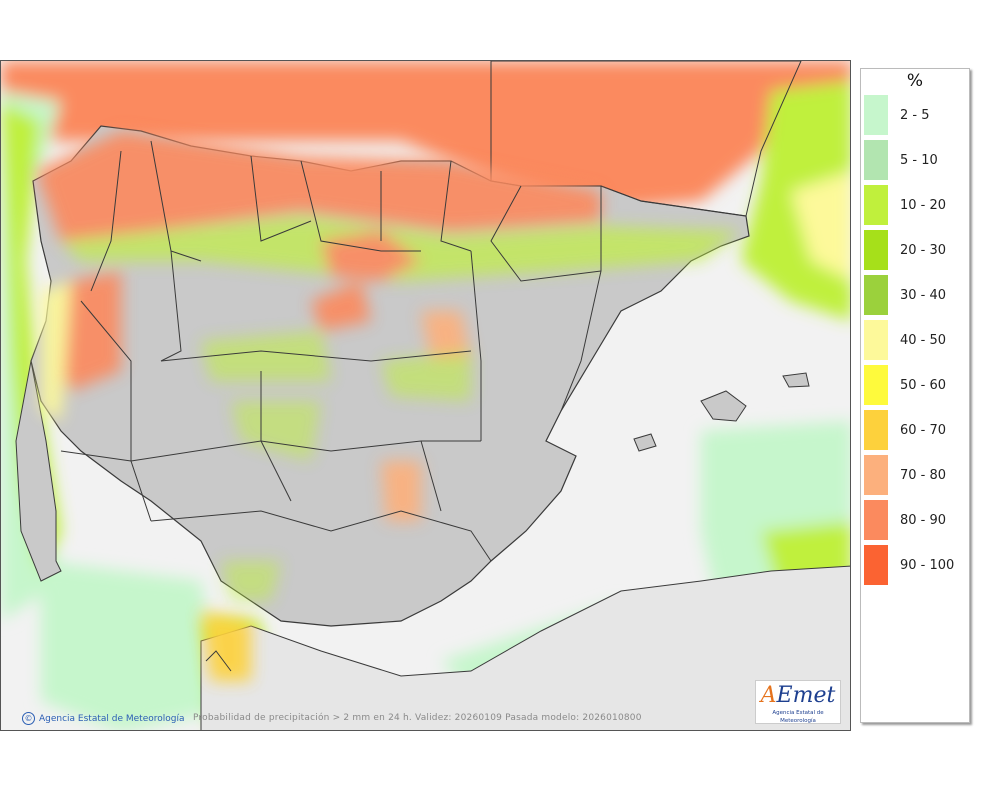 This screenshot has height=790, width=1000. I want to click on legend-item: 5 - 10, so click(901, 160).